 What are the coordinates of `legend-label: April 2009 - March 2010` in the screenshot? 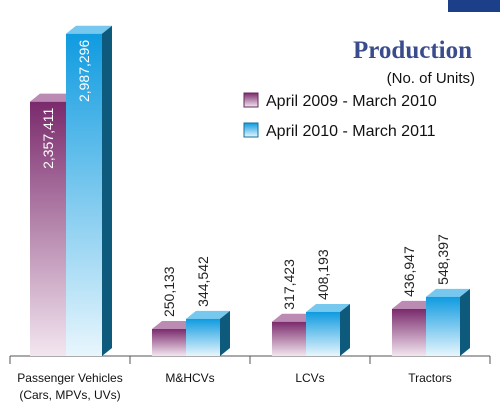 It's located at (351, 101).